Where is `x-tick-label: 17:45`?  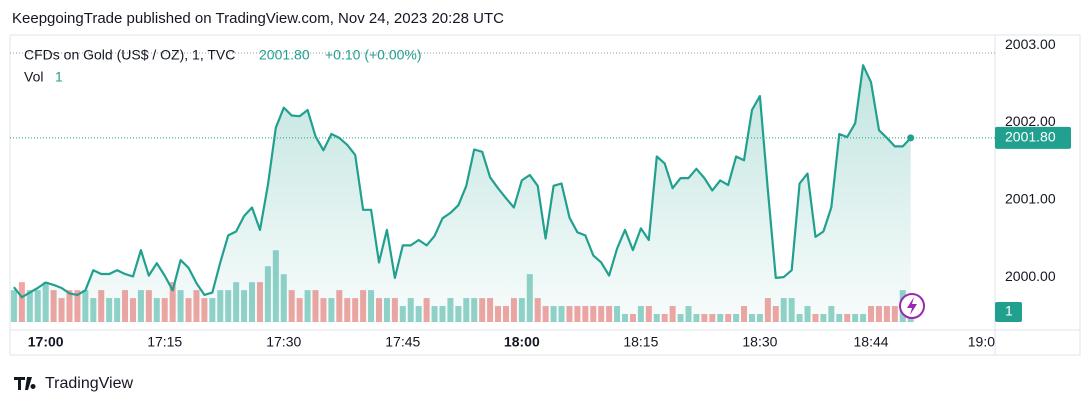
x-tick-label: 17:45 is located at coordinates (402, 342).